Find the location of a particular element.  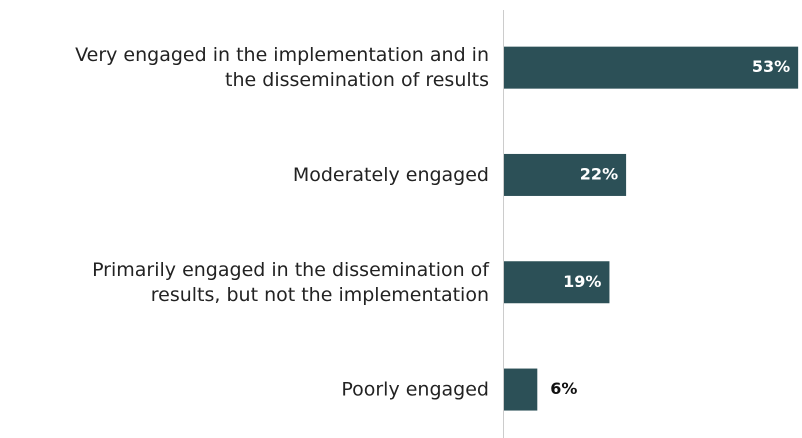

category-line: Poorly engaged is located at coordinates (415, 389).